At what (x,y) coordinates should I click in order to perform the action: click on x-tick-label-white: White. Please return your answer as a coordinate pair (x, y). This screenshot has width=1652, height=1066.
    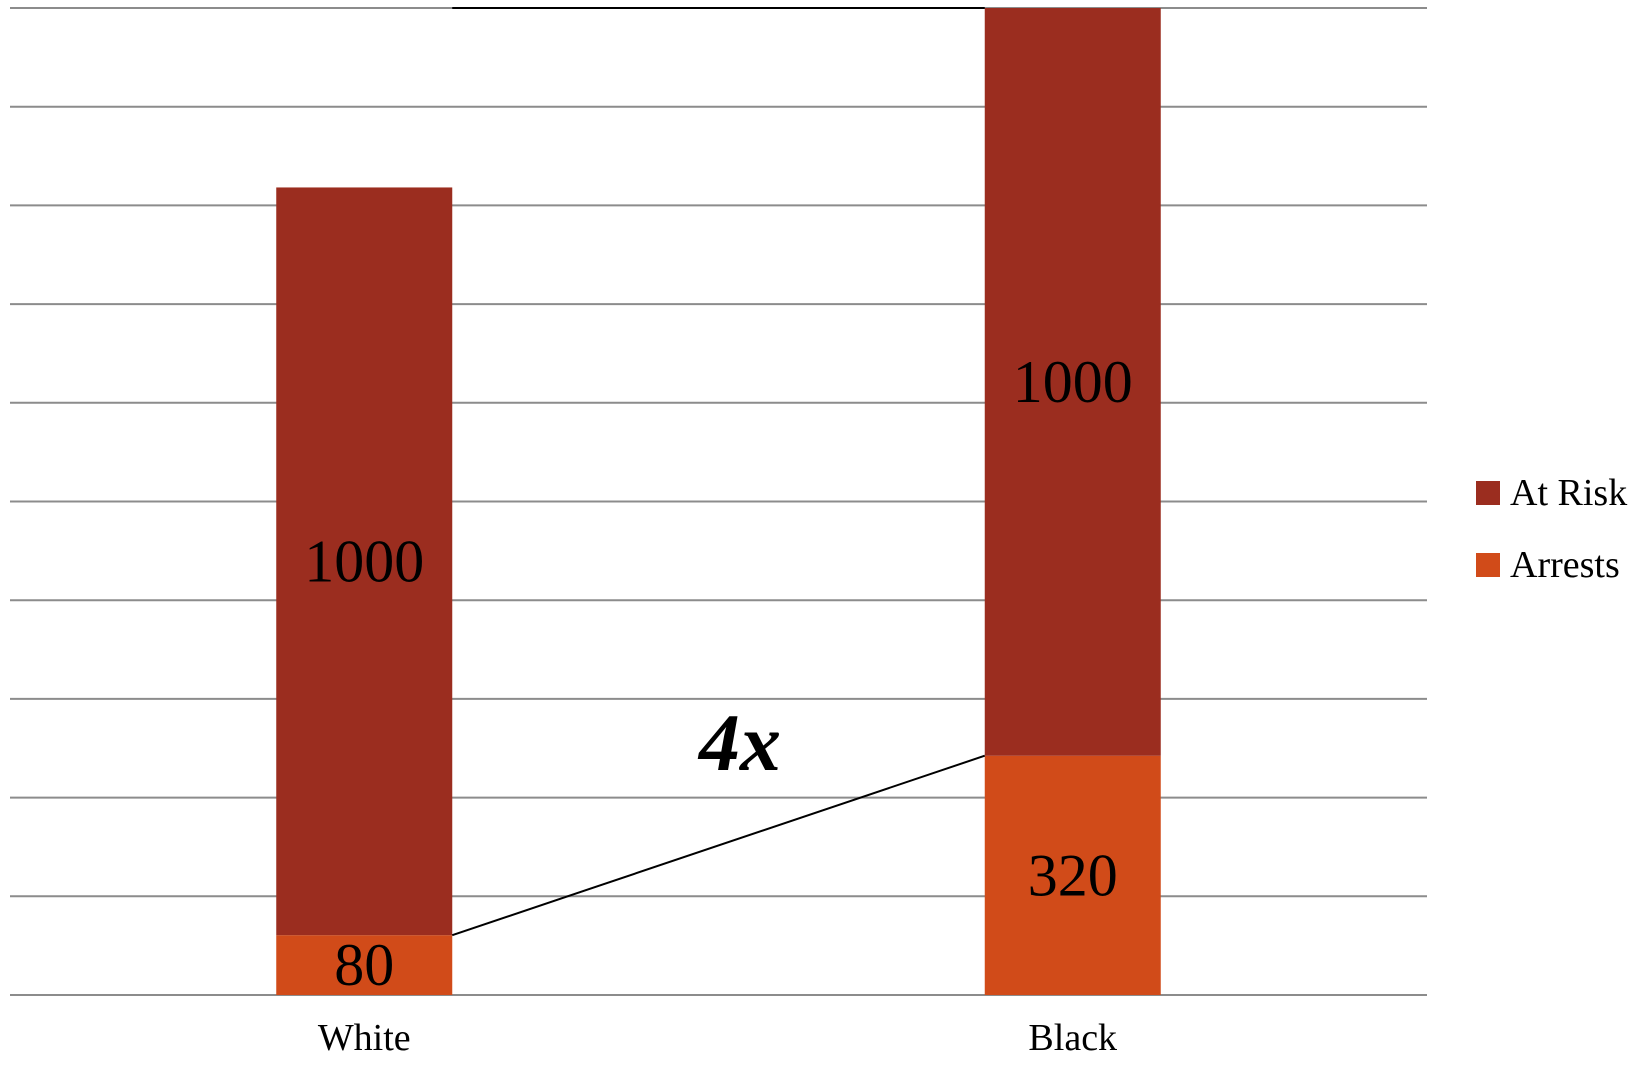
    Looking at the image, I should click on (364, 1038).